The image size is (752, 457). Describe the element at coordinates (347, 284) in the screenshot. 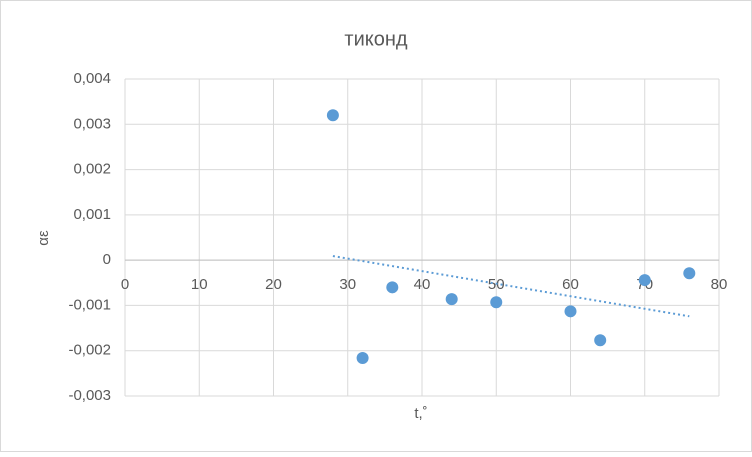

I see `x-tick-label: 30` at that location.